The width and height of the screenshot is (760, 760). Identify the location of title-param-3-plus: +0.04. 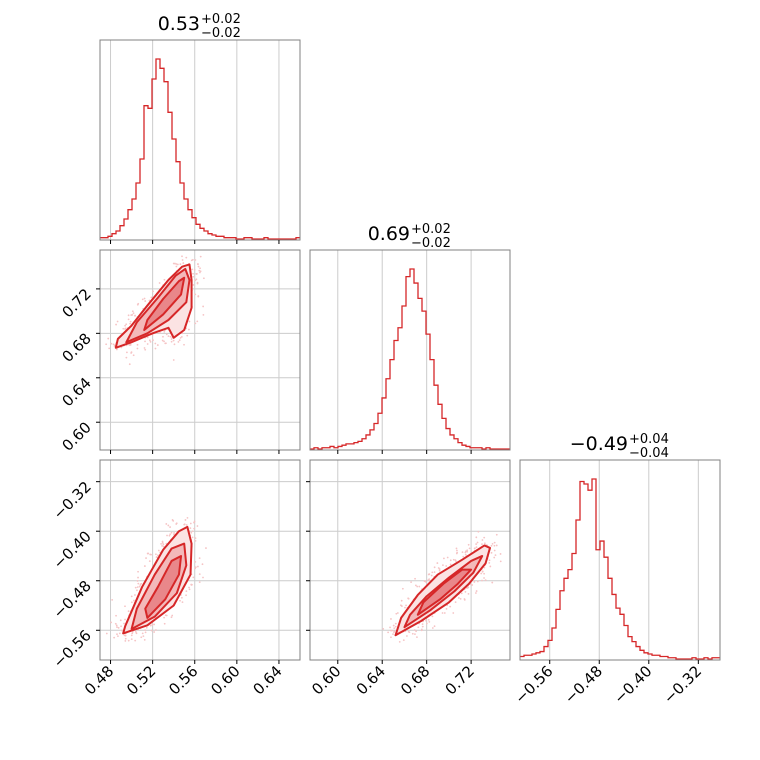
(649, 439).